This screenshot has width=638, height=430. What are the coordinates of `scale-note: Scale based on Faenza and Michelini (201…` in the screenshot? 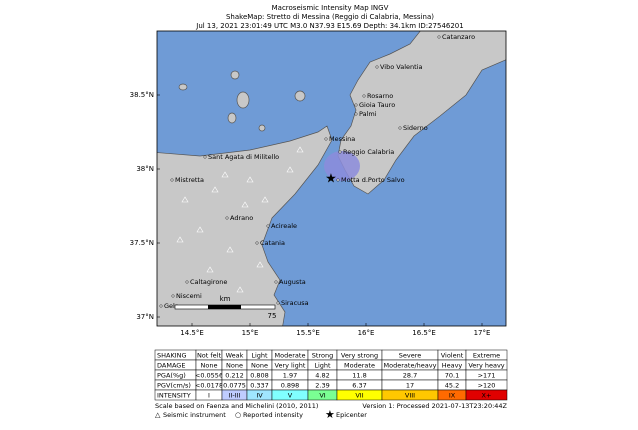 It's located at (236, 406).